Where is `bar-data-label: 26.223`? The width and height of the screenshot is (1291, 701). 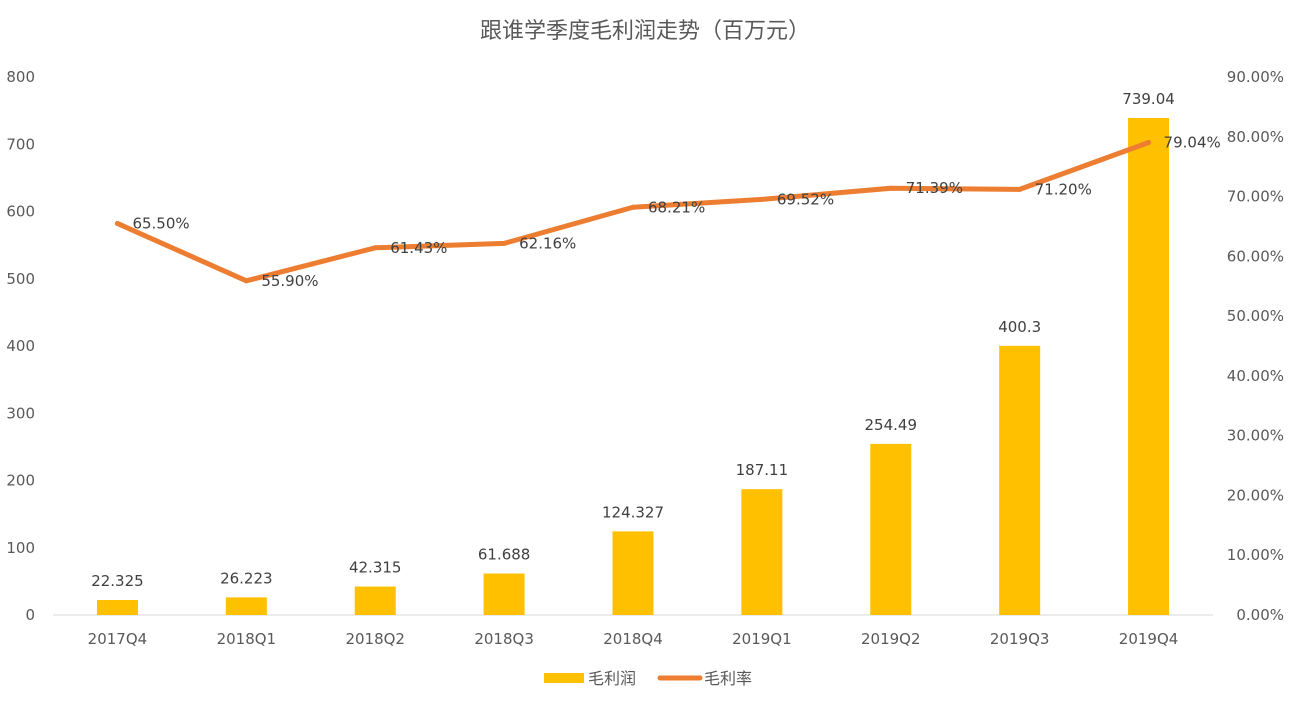 bar-data-label: 26.223 is located at coordinates (246, 578).